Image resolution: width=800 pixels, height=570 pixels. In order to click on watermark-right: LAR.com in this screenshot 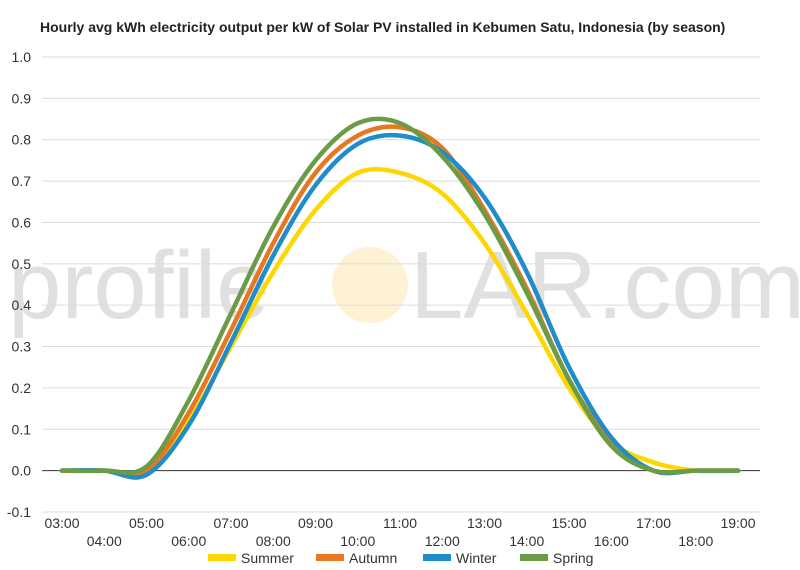, I will do `click(605, 285)`.